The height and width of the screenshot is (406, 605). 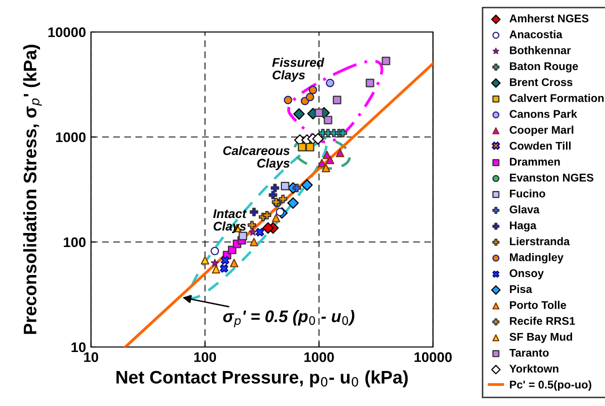 What do you see at coordinates (32, 189) in the screenshot?
I see `y-axis-title: Preconsolidation Stress, σ$_{p}$' (kPa)` at bounding box center [32, 189].